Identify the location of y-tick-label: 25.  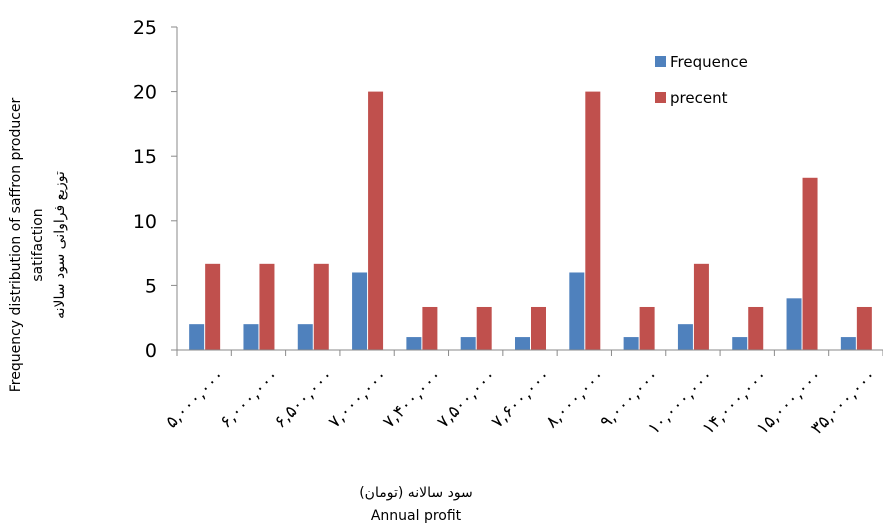
(145, 28).